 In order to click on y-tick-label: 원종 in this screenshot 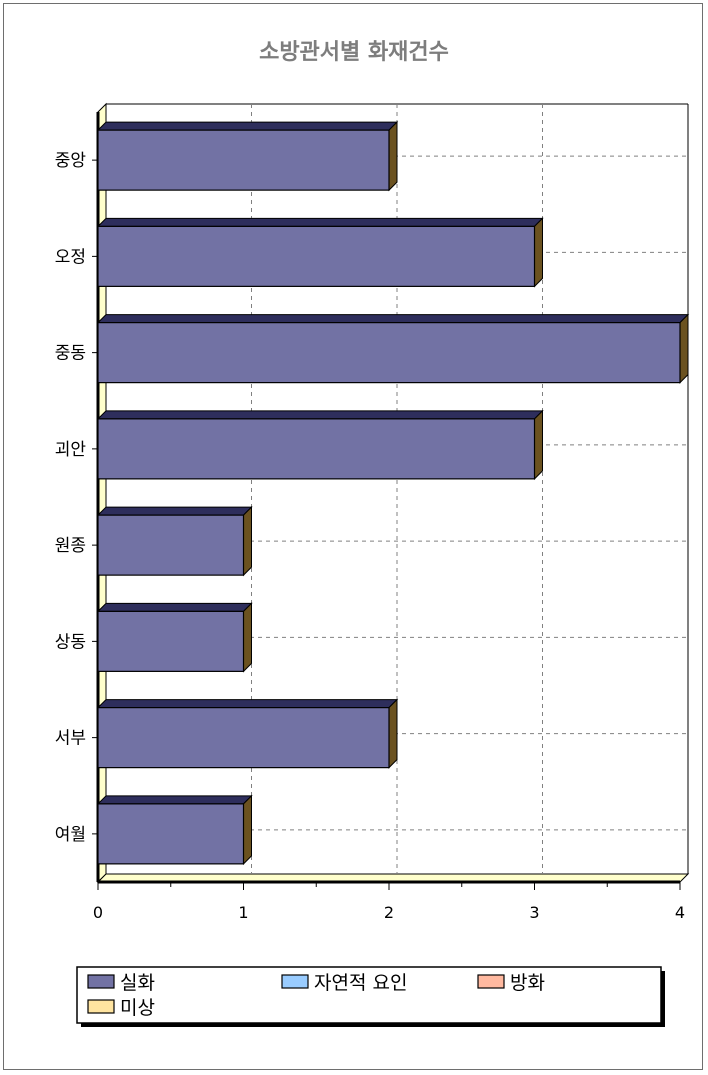, I will do `click(70, 546)`.